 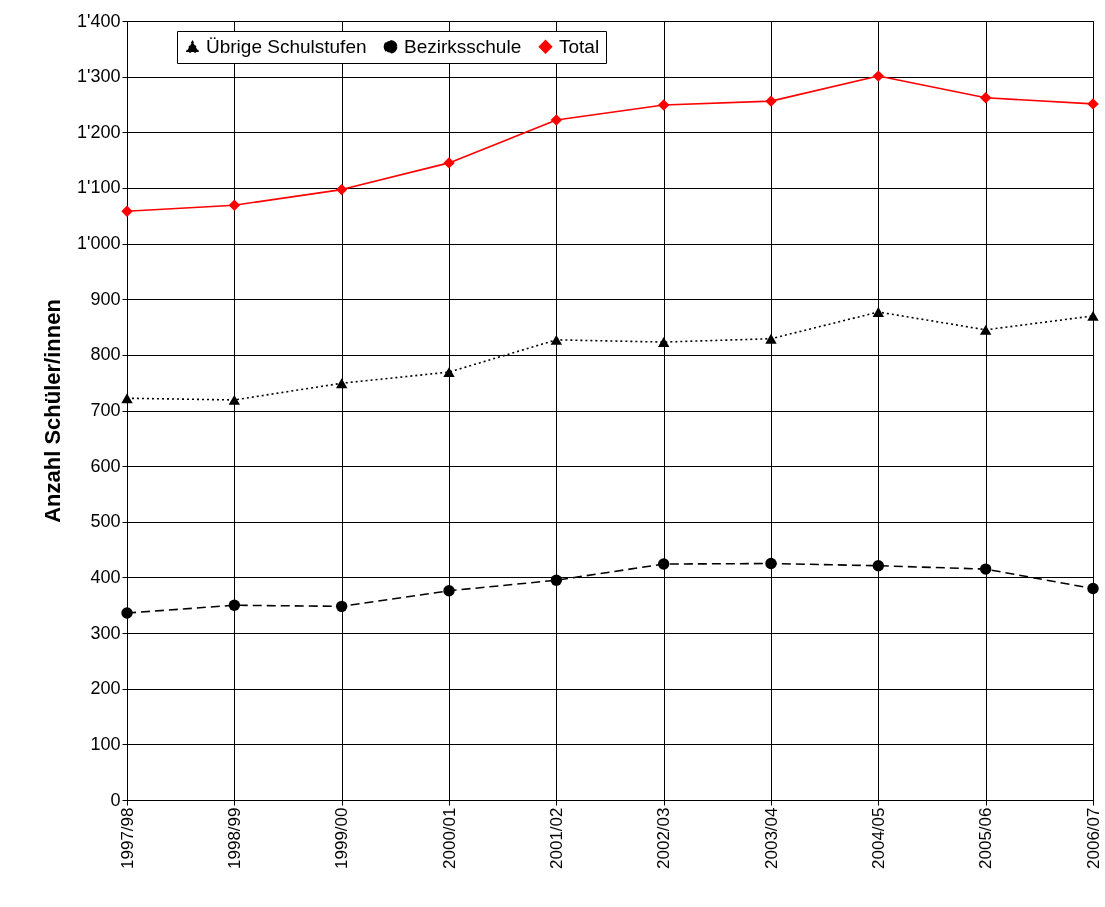 What do you see at coordinates (664, 838) in the screenshot?
I see `x-tick-label: 2002/03` at bounding box center [664, 838].